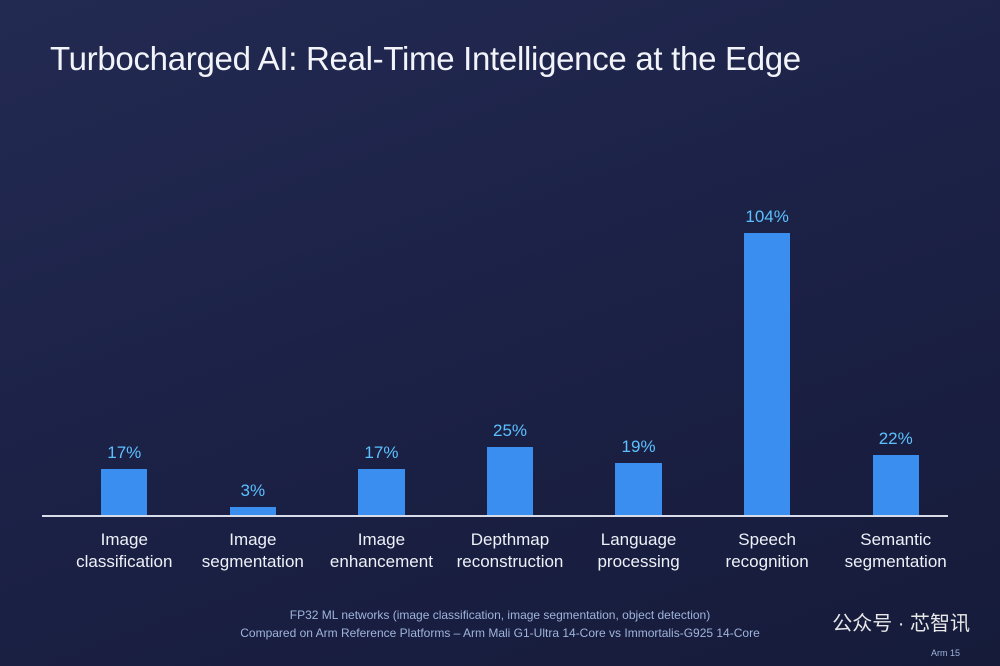  What do you see at coordinates (253, 490) in the screenshot?
I see `data-label: 3%` at bounding box center [253, 490].